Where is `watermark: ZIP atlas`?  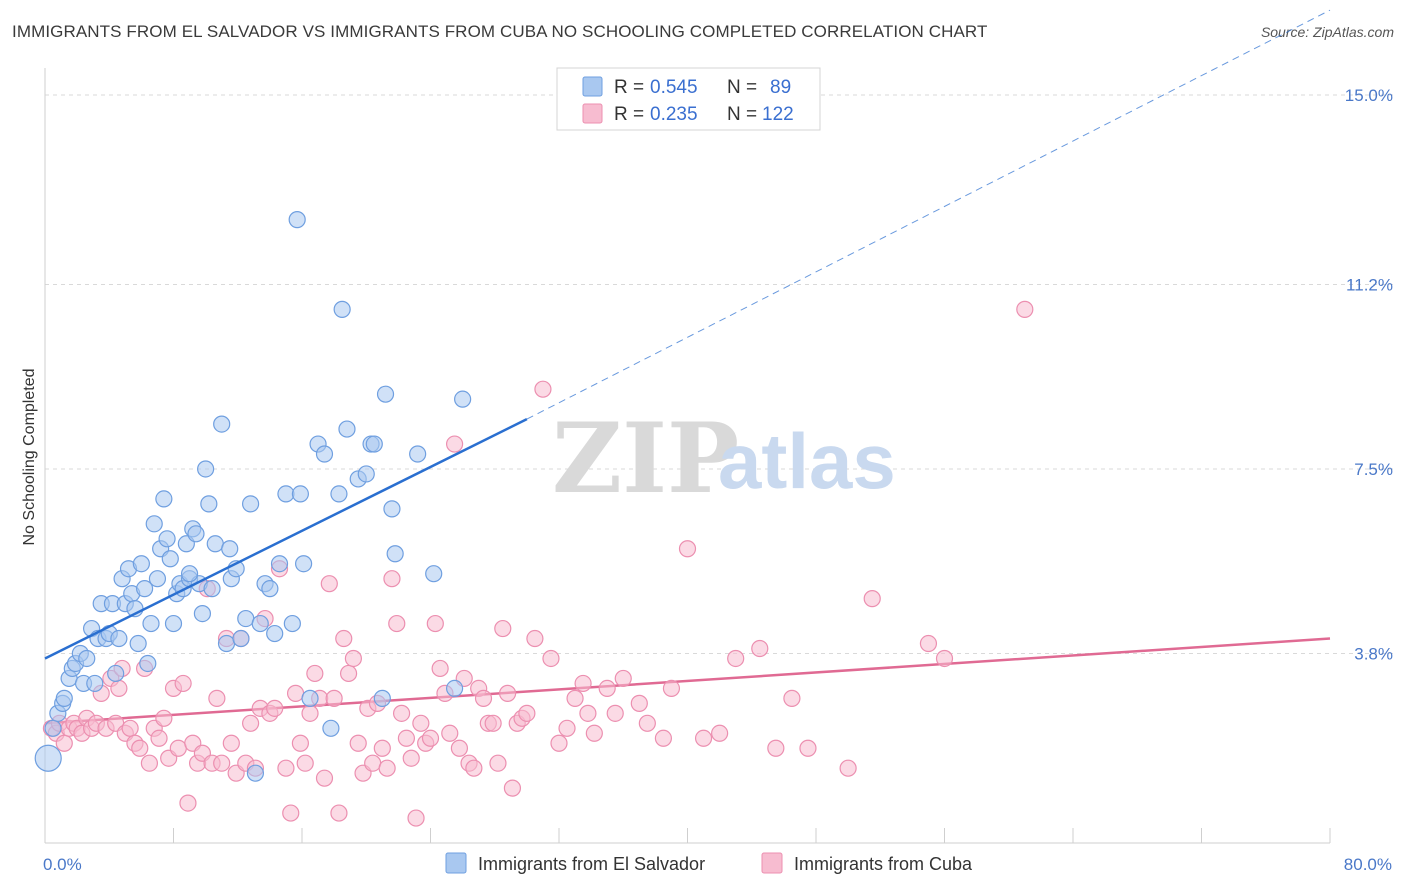 watermark: ZIP atlas is located at coordinates (724, 458).